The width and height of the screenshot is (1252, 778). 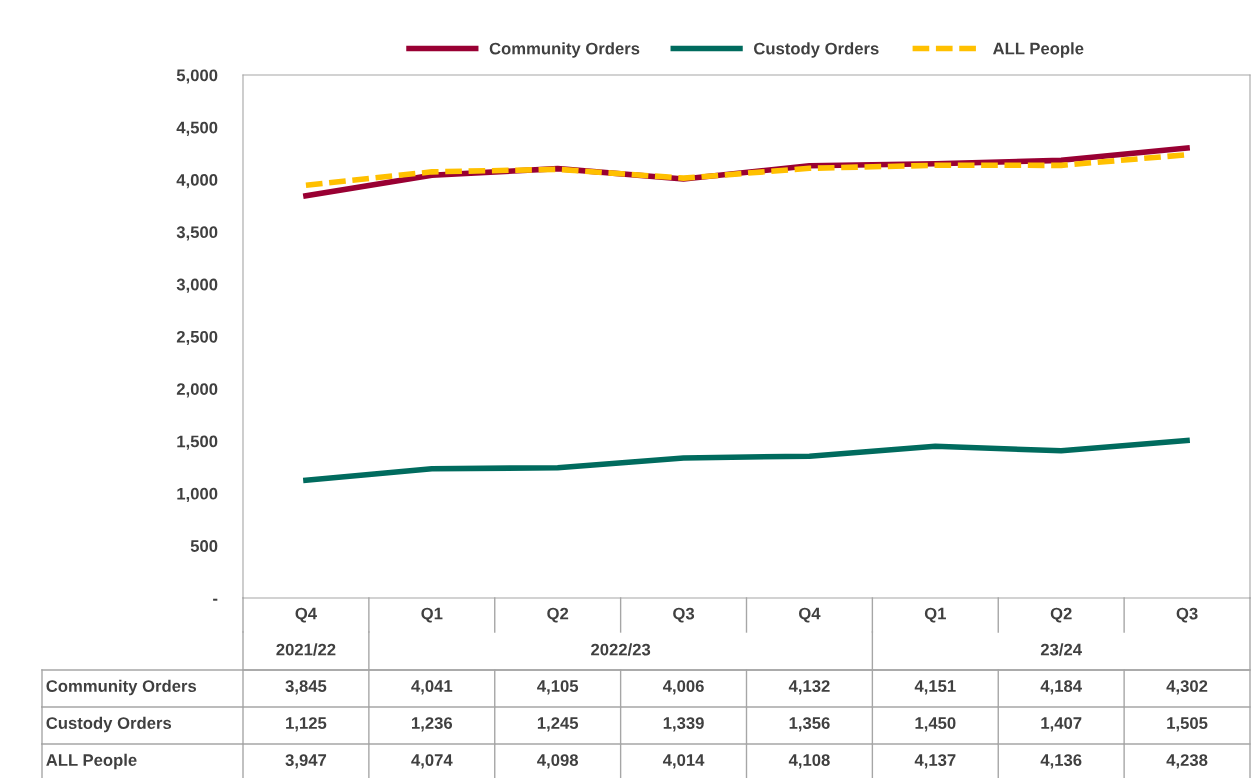 What do you see at coordinates (204, 546) in the screenshot?
I see `y-tick-label: 500` at bounding box center [204, 546].